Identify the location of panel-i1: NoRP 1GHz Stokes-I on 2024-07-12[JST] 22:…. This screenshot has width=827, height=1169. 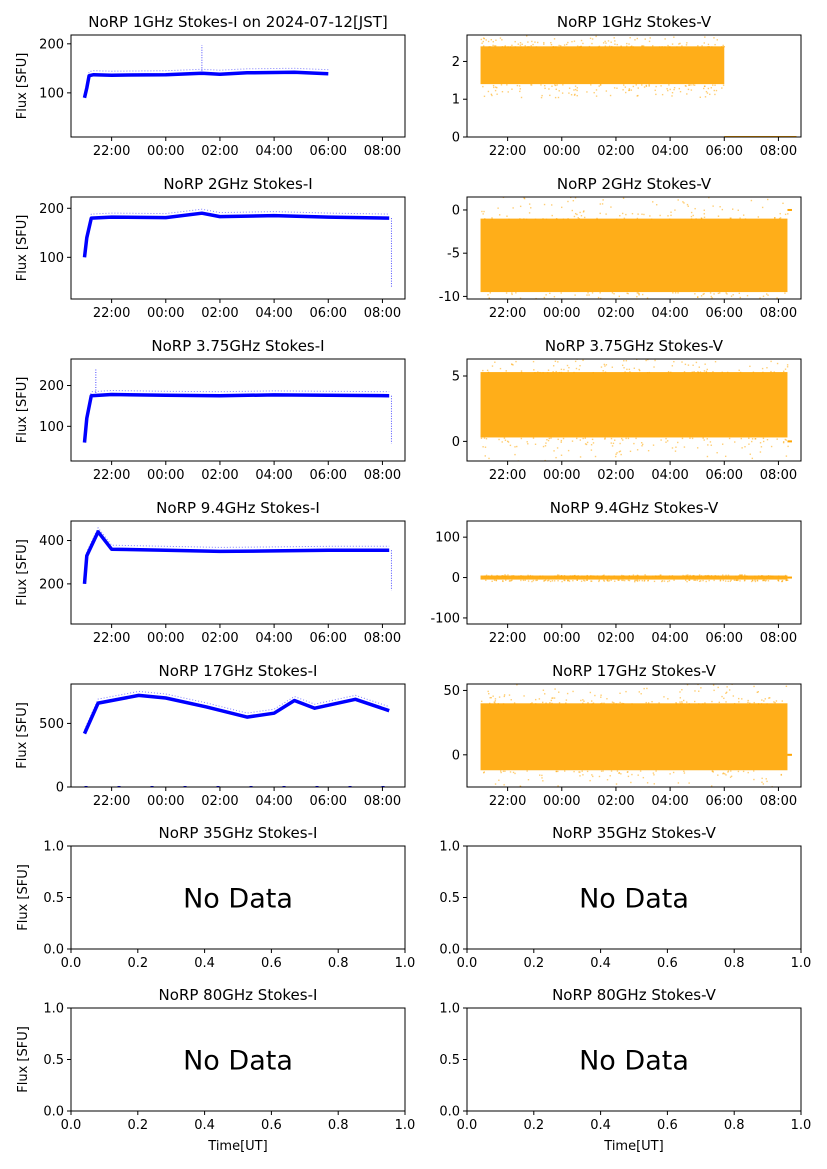
(210, 86).